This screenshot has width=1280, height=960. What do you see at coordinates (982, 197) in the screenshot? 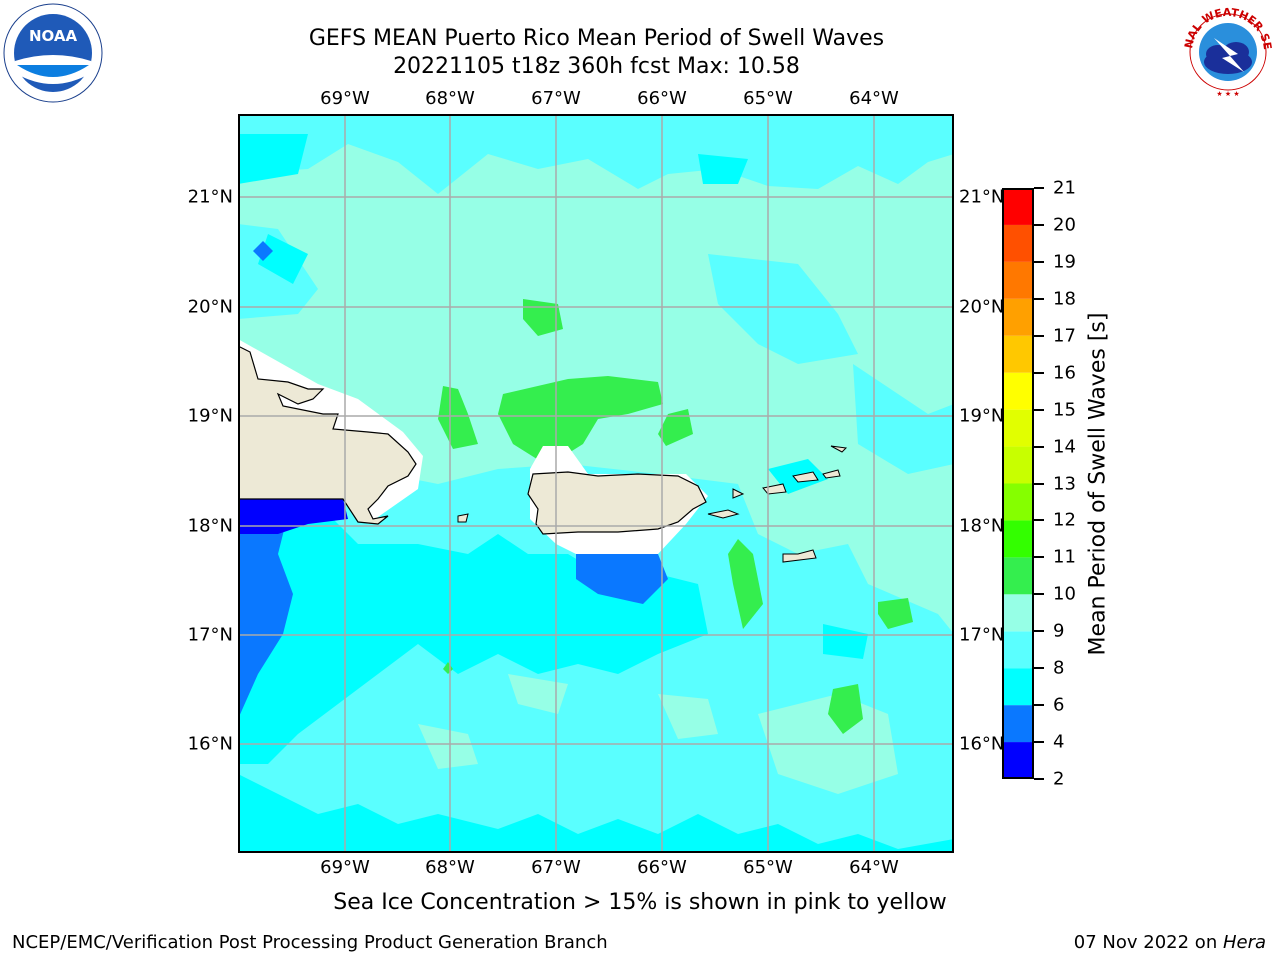
I see `lat-label-right: 21°N` at bounding box center [982, 197].